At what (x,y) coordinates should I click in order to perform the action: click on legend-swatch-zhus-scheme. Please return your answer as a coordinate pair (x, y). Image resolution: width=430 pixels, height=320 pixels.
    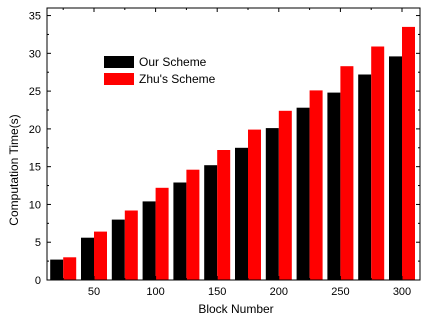
    Looking at the image, I should click on (119, 79).